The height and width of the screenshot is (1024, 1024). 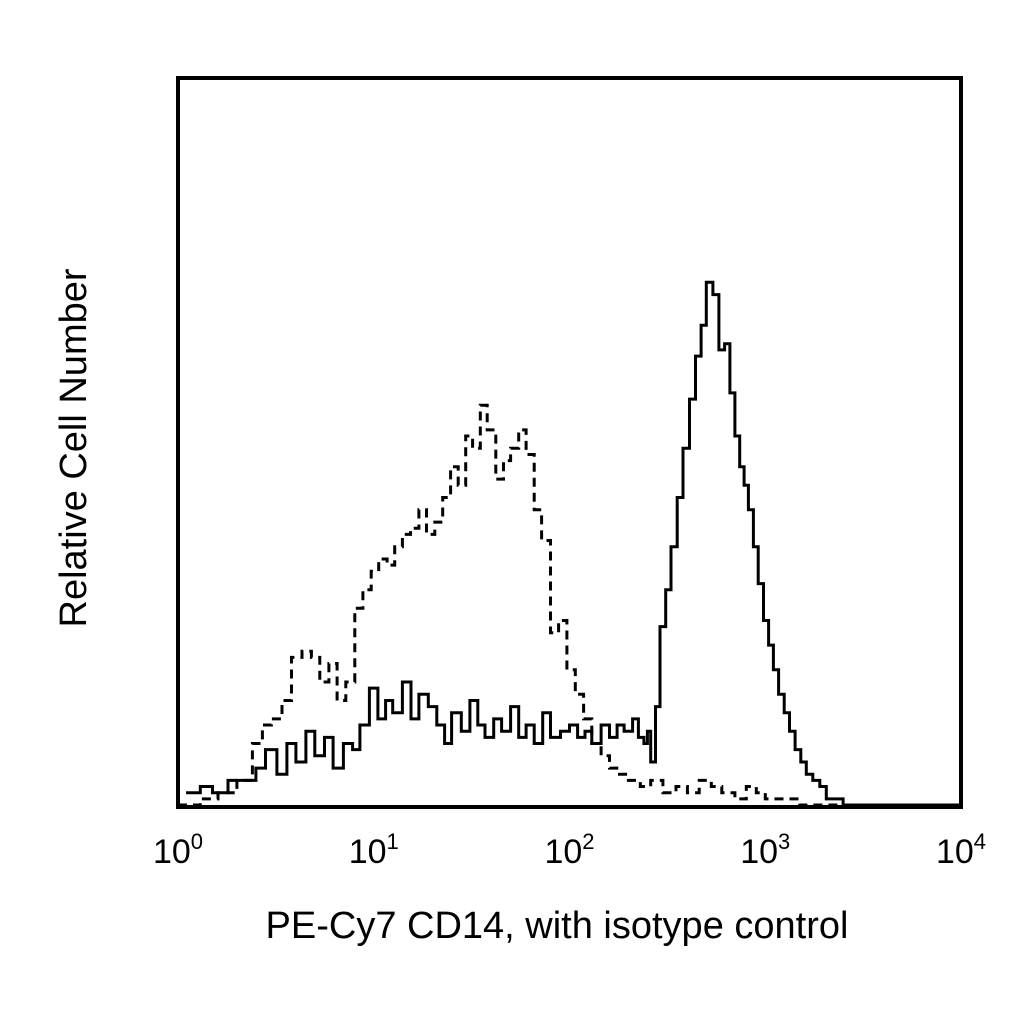 I want to click on x-tick-label: 10³, so click(x=765, y=850).